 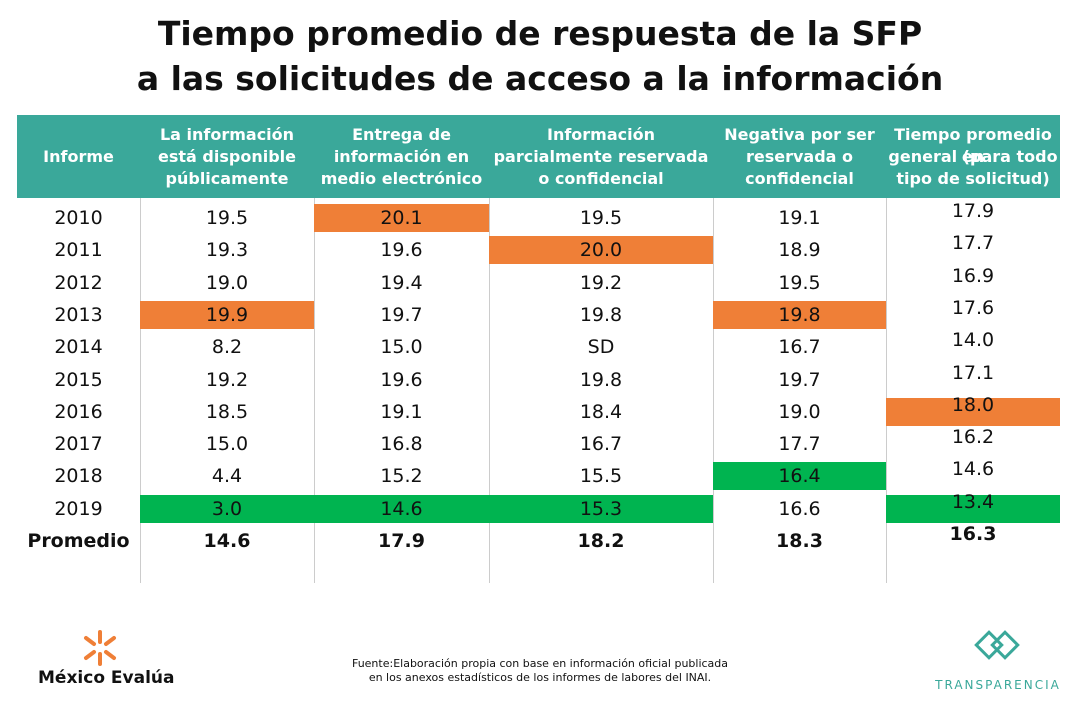 What do you see at coordinates (973, 534) in the screenshot?
I see `table-cell: 16.3` at bounding box center [973, 534].